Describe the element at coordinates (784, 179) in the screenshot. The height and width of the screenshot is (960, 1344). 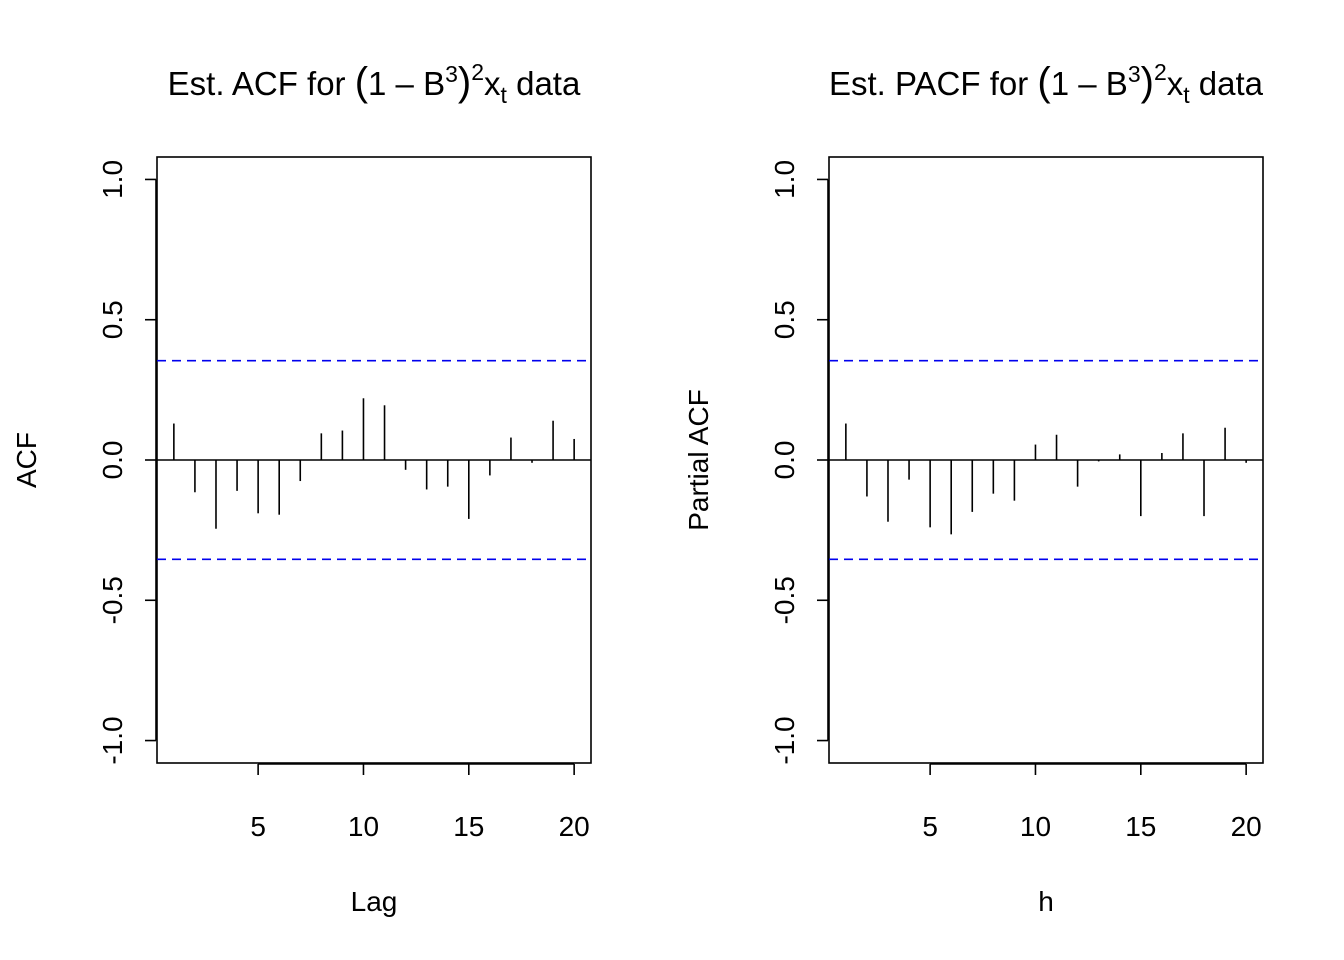
I see `pacf-y-tick-label-4: 1.0` at that location.